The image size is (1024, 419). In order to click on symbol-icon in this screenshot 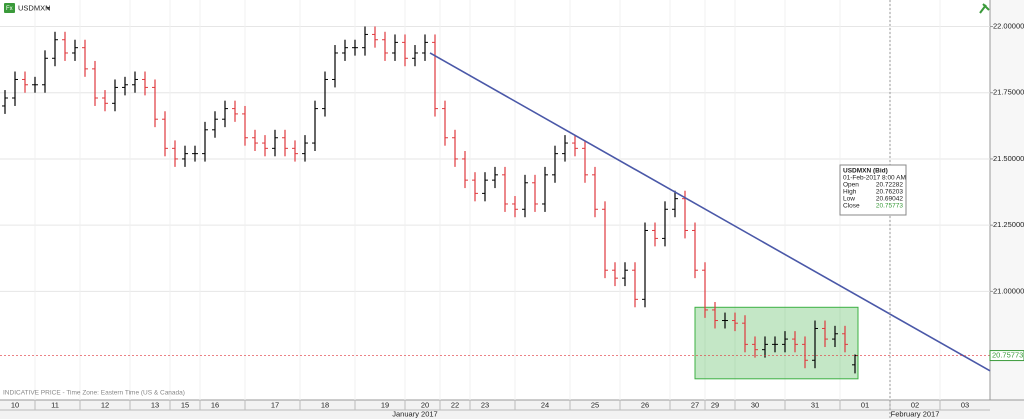, I will do `click(9, 8)`.